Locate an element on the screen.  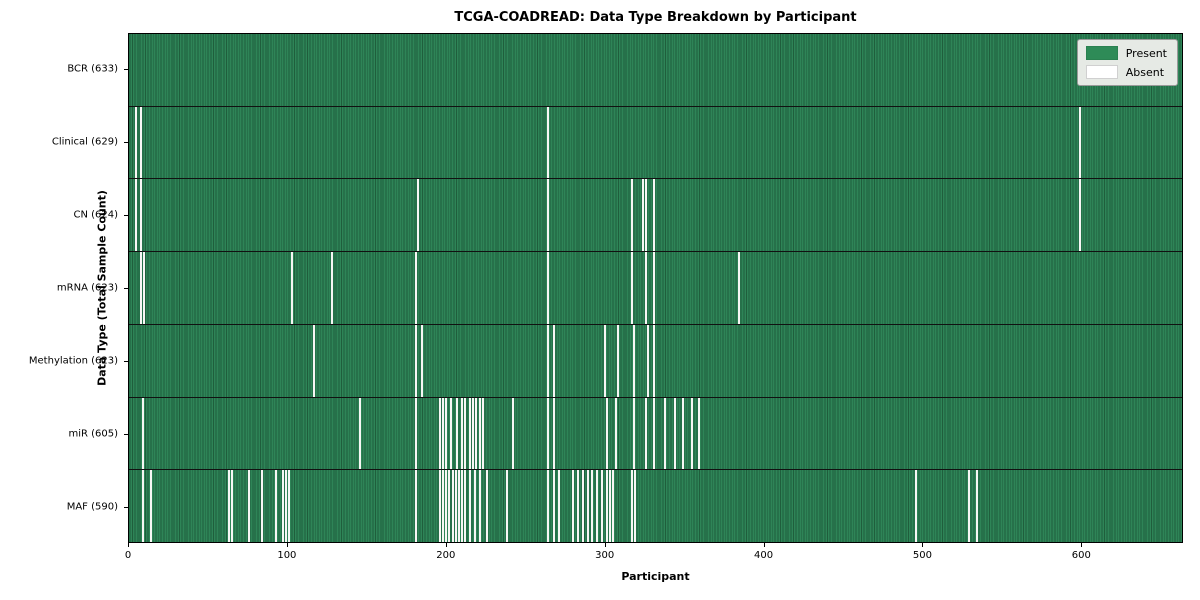
x-axis-title: Participant is located at coordinates (655, 576).